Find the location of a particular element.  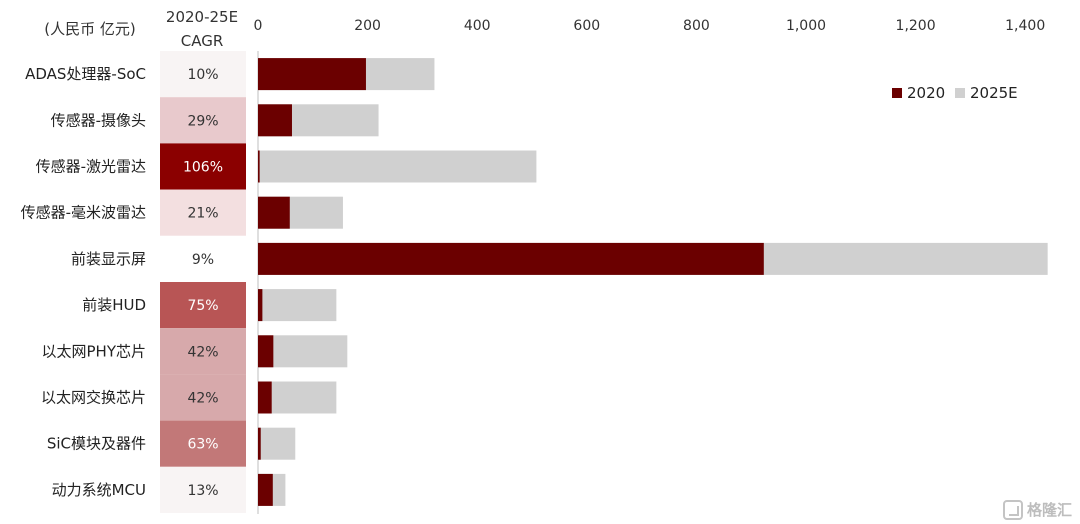

unit-label: (人民币 亿元) is located at coordinates (89, 29).